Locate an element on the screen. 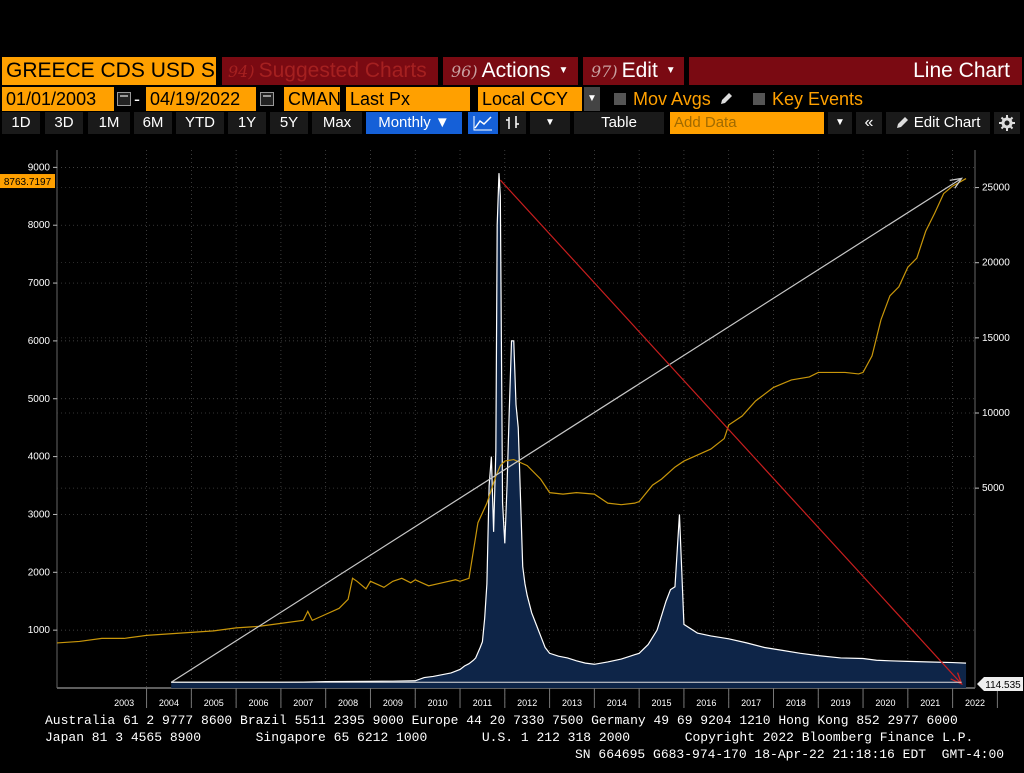 The width and height of the screenshot is (1024, 773). edit-menu: 97) Edit ▼ is located at coordinates (633, 71).